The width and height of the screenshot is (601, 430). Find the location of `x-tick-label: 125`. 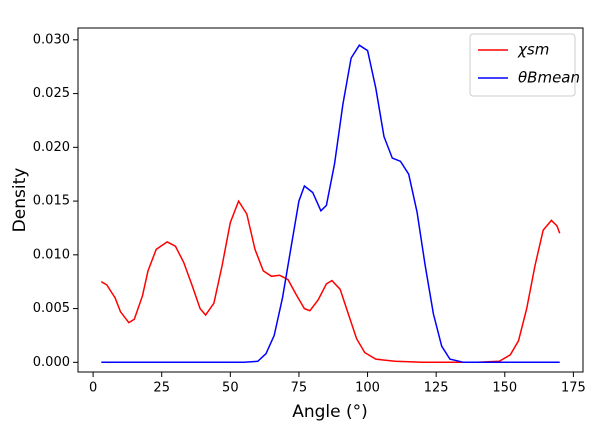

x-tick-label: 125 is located at coordinates (436, 388).